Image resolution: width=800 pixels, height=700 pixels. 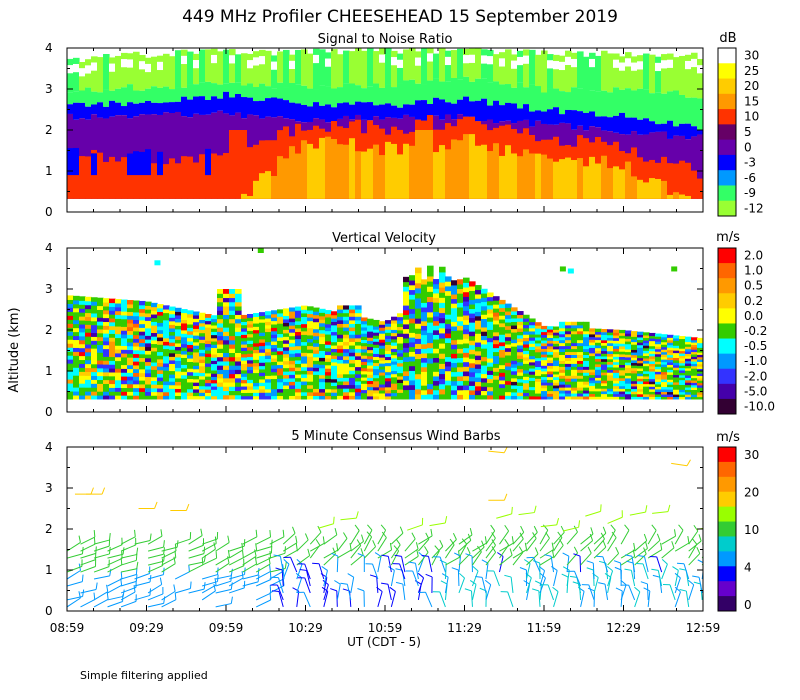 I want to click on snr-colorbar-unit: dB, so click(x=727, y=38).